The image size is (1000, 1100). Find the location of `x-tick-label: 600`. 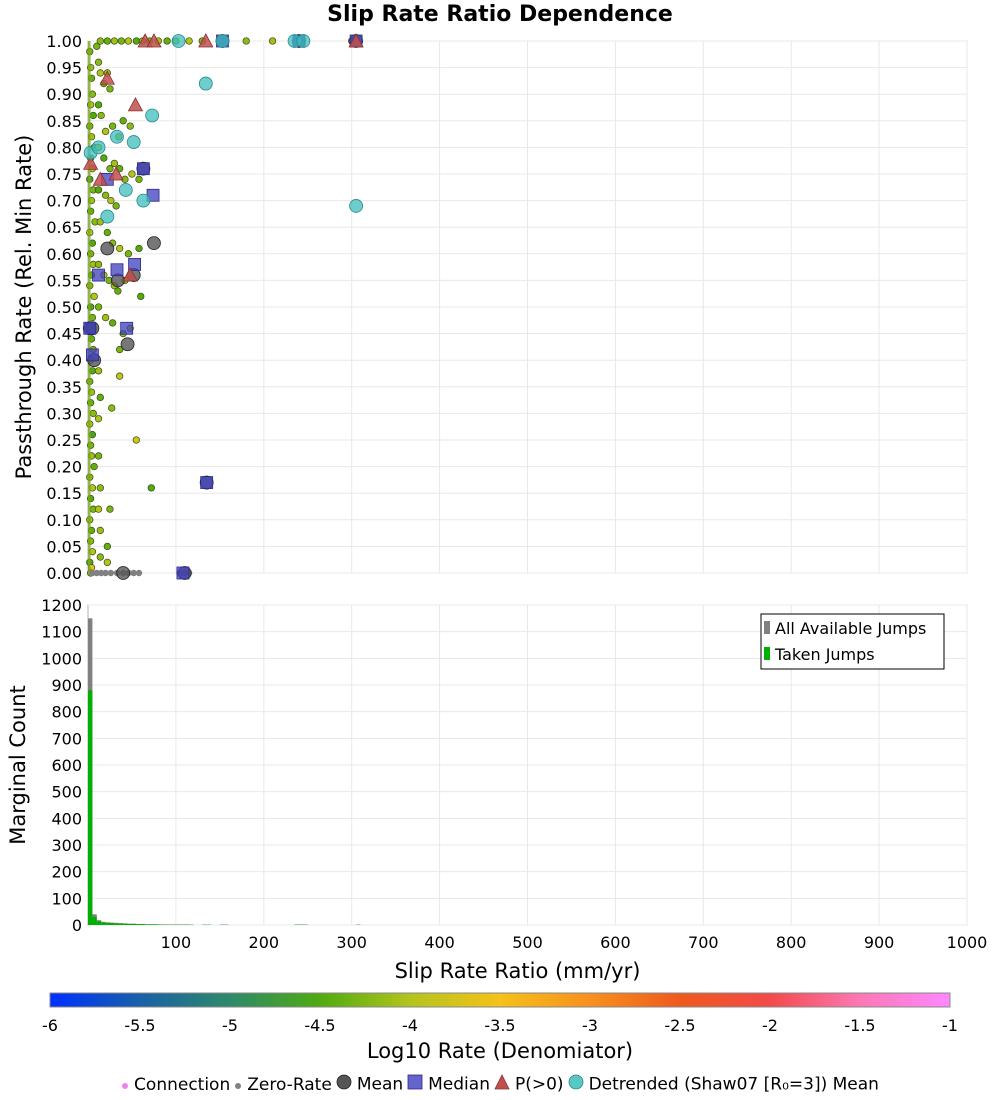

x-tick-label: 600 is located at coordinates (615, 942).